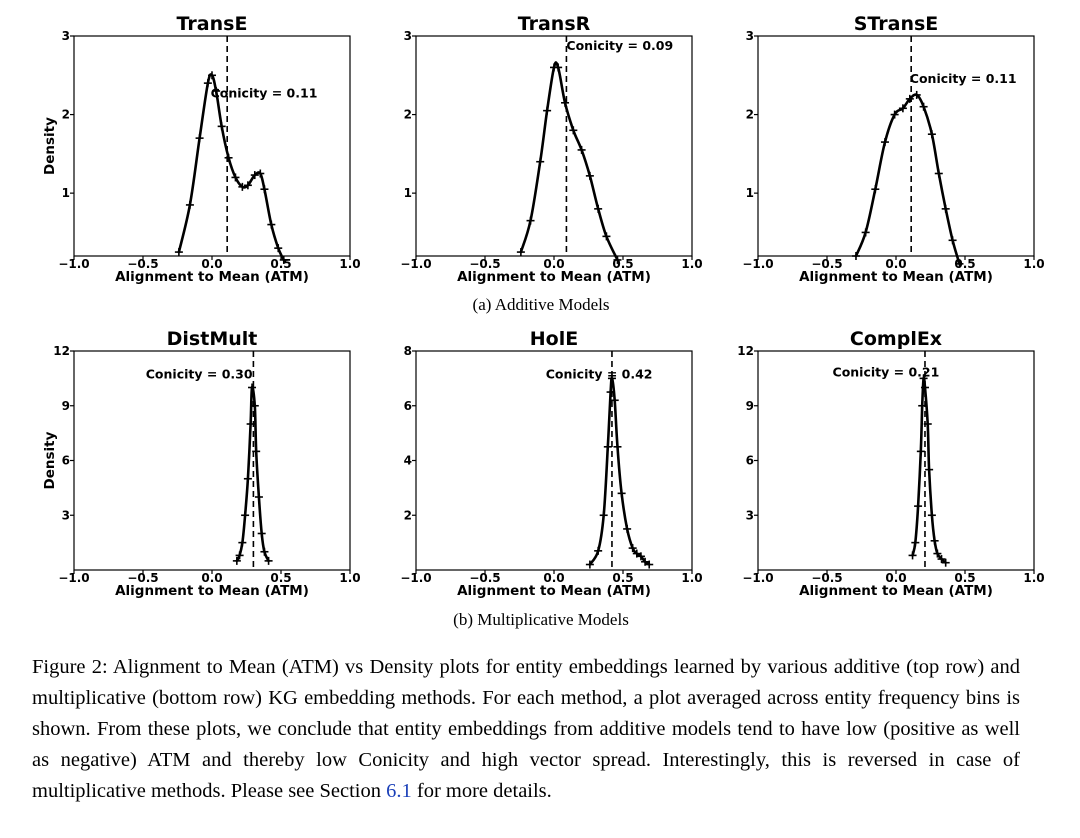 The height and width of the screenshot is (838, 1080). I want to click on chart-title: HolE, so click(554, 339).